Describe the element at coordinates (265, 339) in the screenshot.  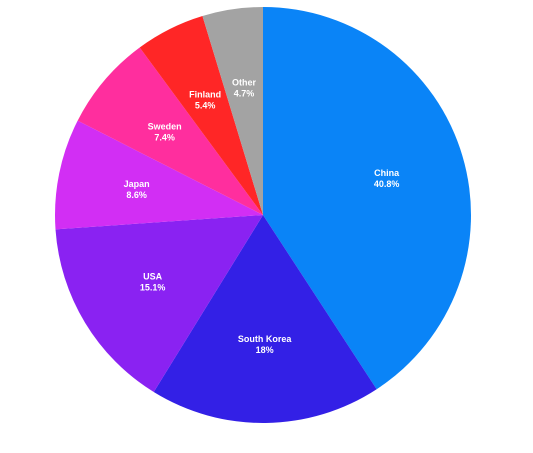
I see `slice-label-south-korea: South Korea` at that location.